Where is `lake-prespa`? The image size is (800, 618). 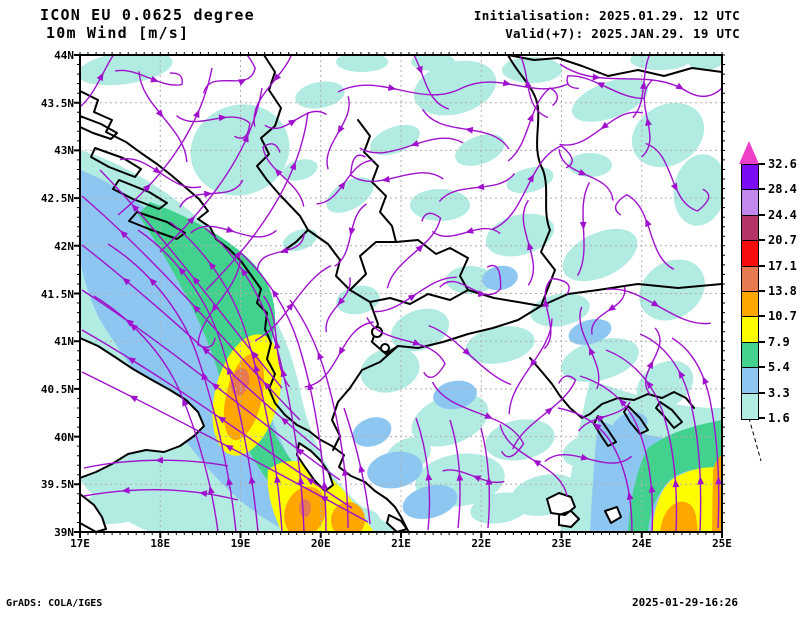 lake-prespa is located at coordinates (385, 348).